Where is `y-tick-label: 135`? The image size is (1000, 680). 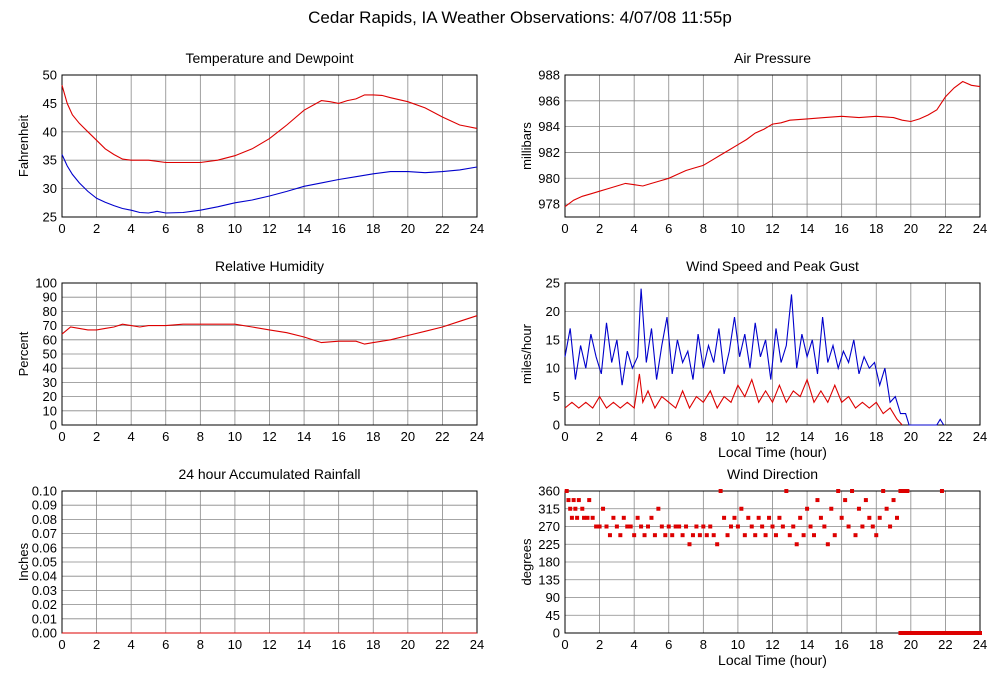
y-tick-label: 135 is located at coordinates (549, 579).